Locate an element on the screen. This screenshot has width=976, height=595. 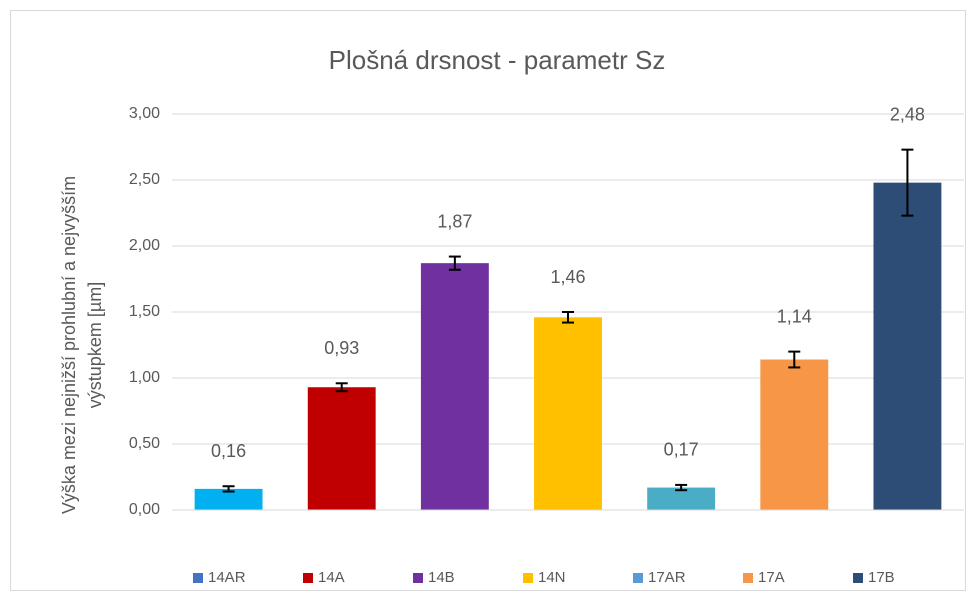
y-tick-label: 1,00 is located at coordinates (144, 377).